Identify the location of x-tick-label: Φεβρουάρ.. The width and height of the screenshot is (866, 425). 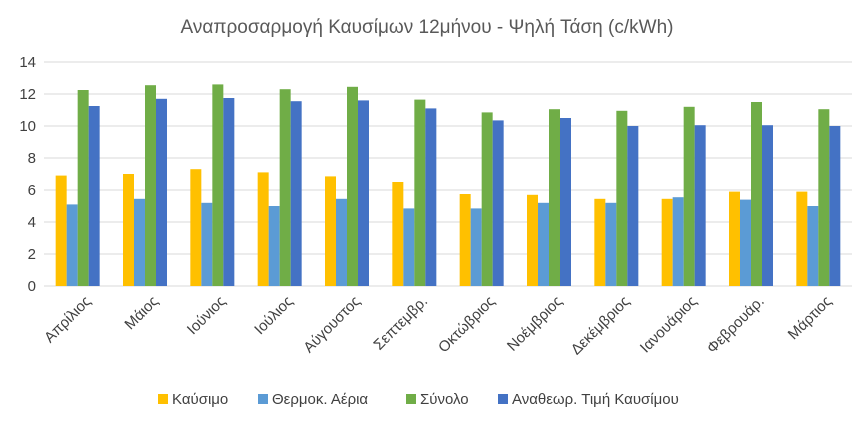
(736, 325).